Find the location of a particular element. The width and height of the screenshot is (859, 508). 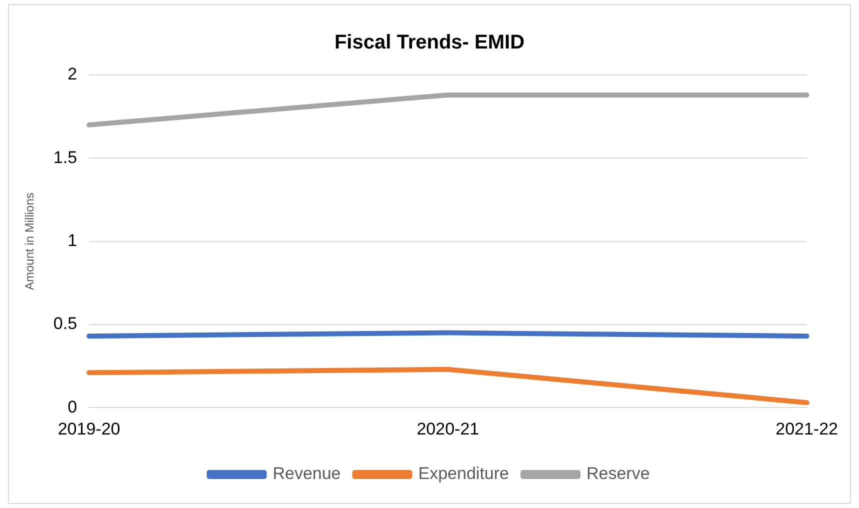

y-tick-label: 1.5 is located at coordinates (65, 157).